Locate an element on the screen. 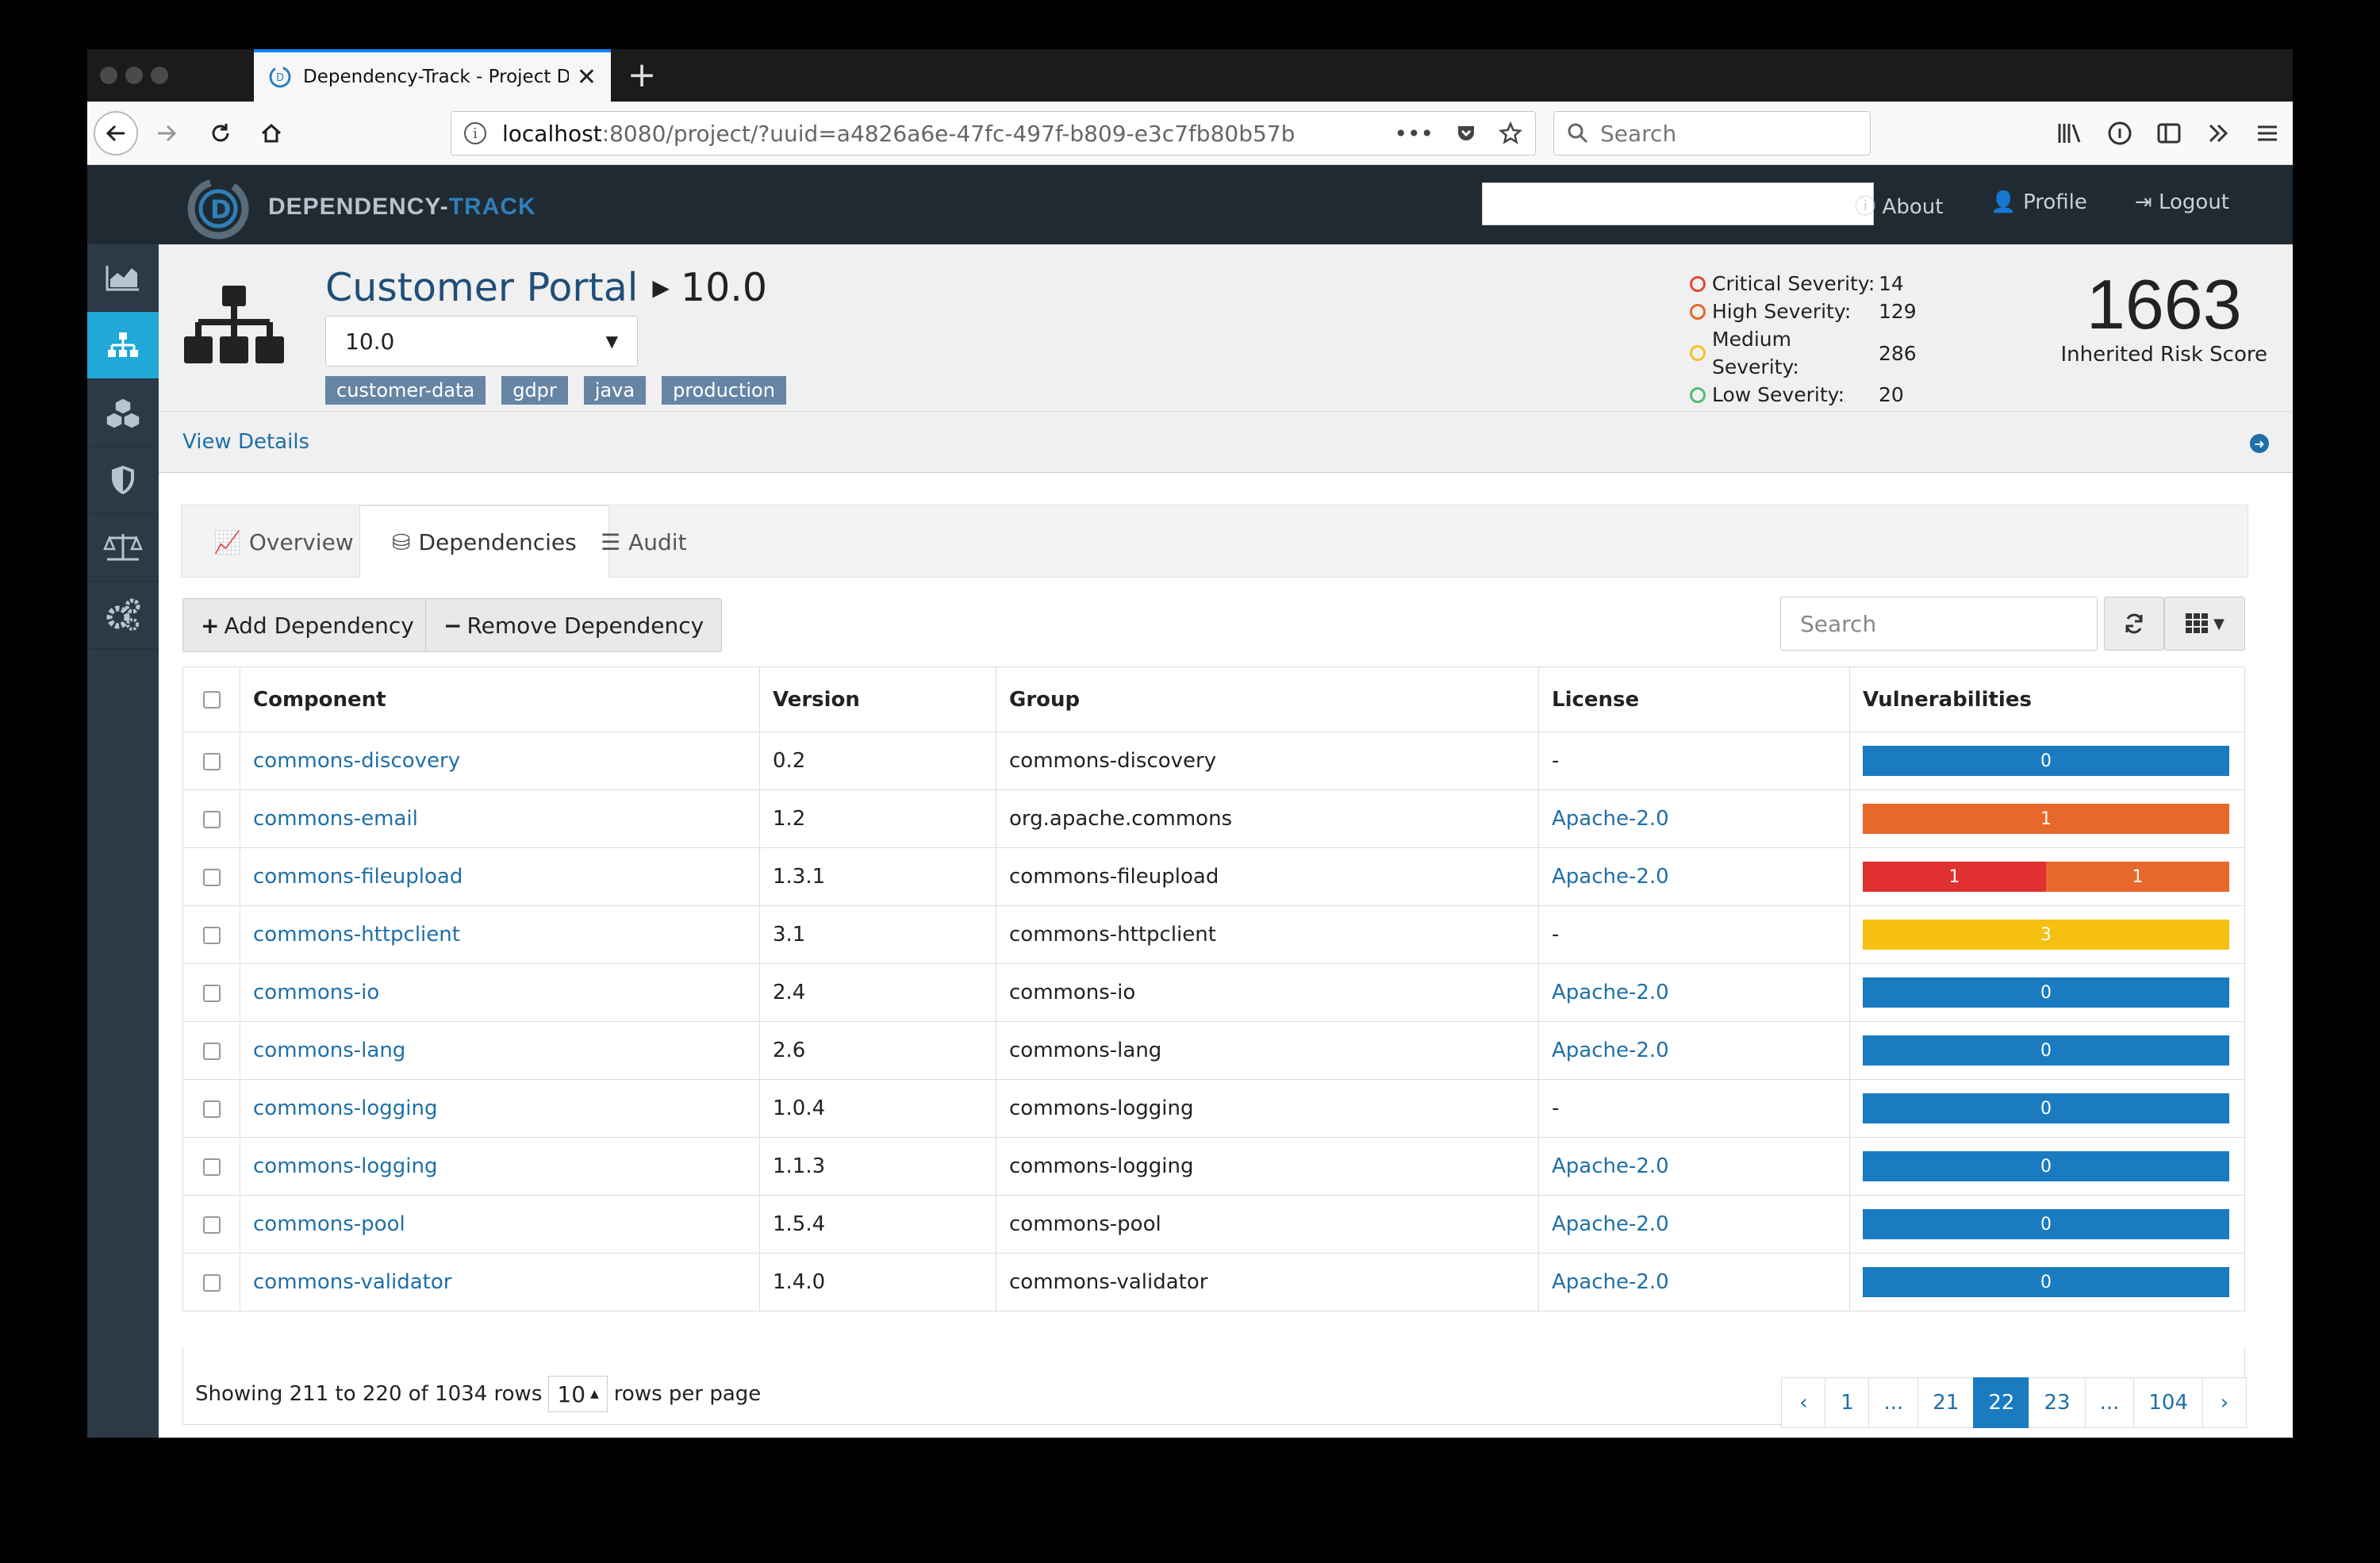 The height and width of the screenshot is (1563, 2380). remove-dependency-button: − Remove Dependency is located at coordinates (574, 625).